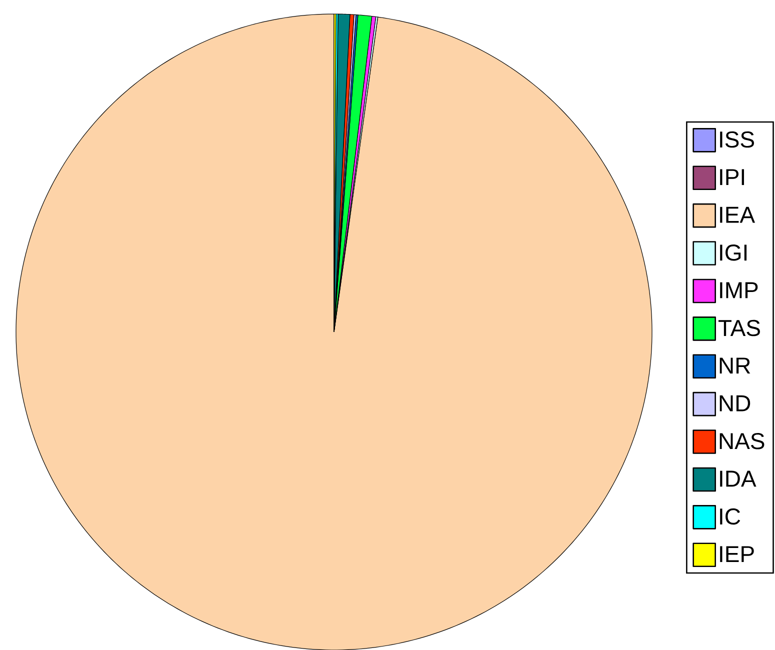 The height and width of the screenshot is (650, 775). Describe the element at coordinates (739, 290) in the screenshot. I see `legend-label: IMP` at that location.